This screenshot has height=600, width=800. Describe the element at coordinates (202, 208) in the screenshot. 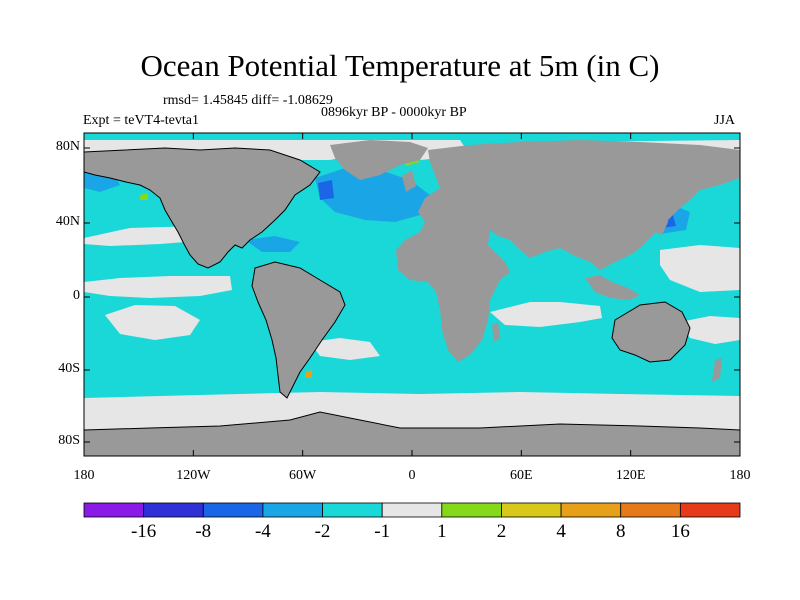

I see `north-america` at that location.